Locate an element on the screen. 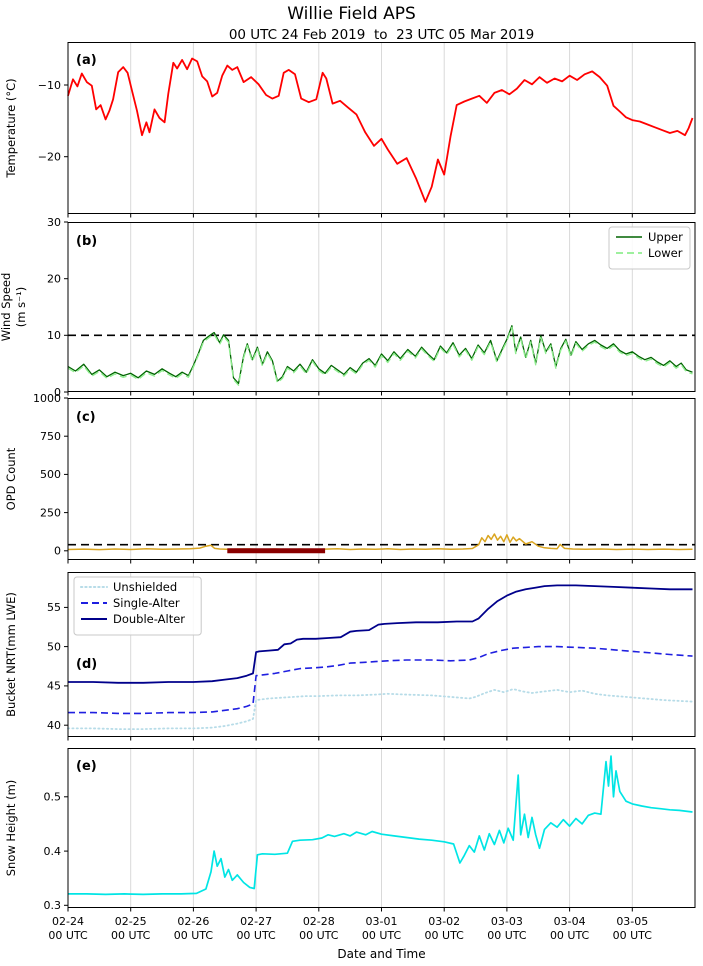 Image resolution: width=703 pixels, height=966 pixels. svg-text: 02-27 is located at coordinates (256, 921).